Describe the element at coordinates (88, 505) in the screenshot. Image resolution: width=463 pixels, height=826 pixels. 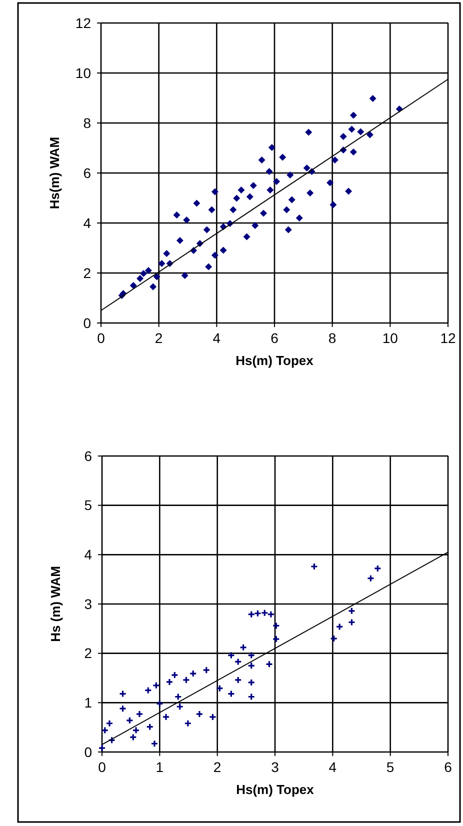
I see `y-tick-label: 5` at that location.